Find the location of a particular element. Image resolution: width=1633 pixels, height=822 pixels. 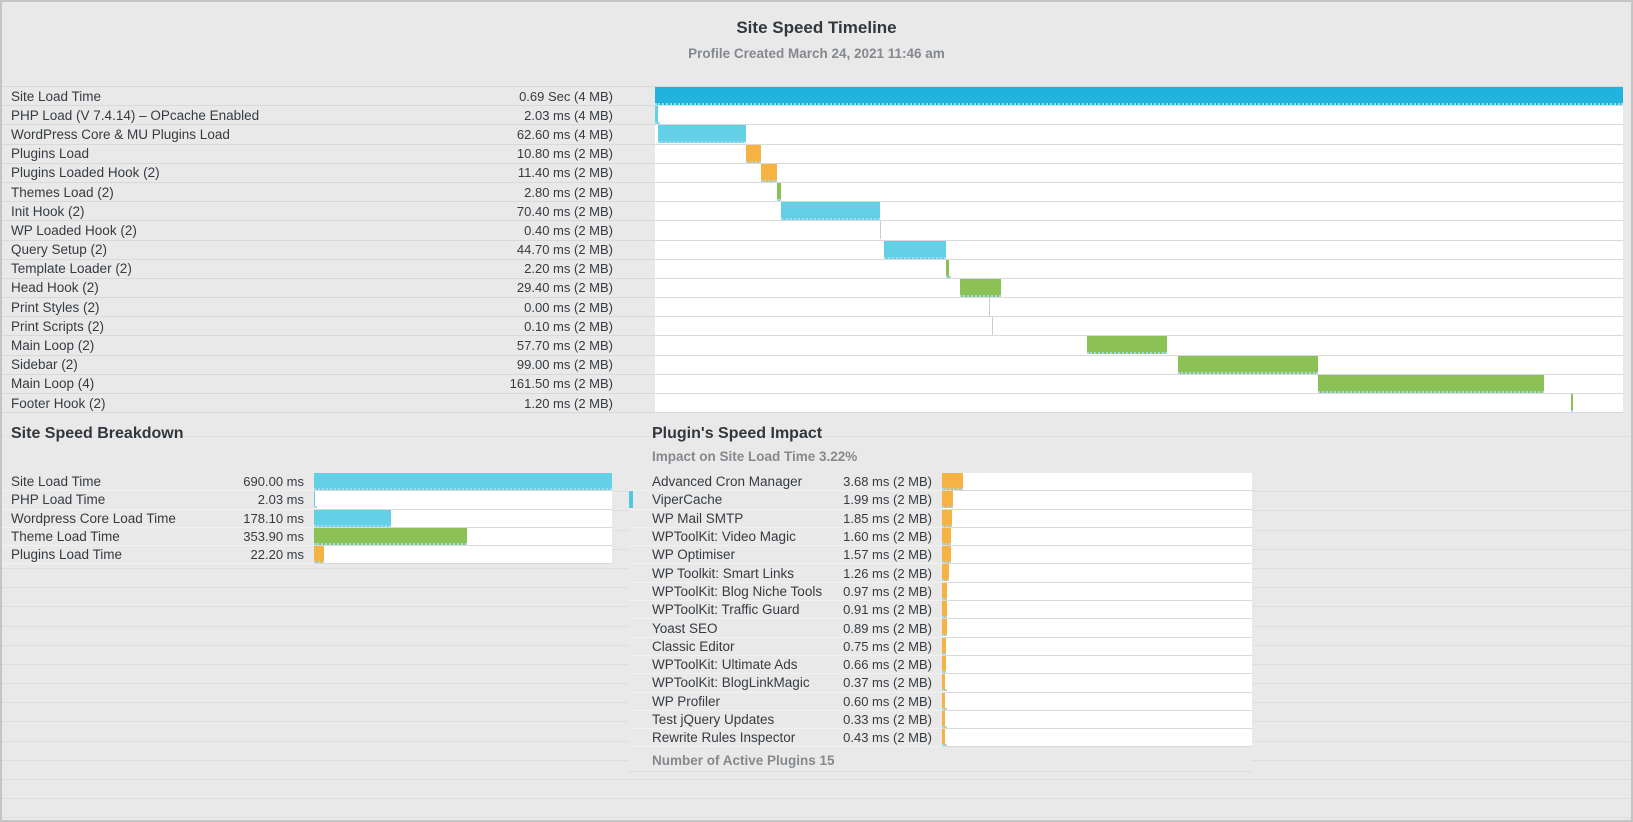

plugin-row: WP Optimiser 1.57 ms (2 MB) is located at coordinates (940, 555).